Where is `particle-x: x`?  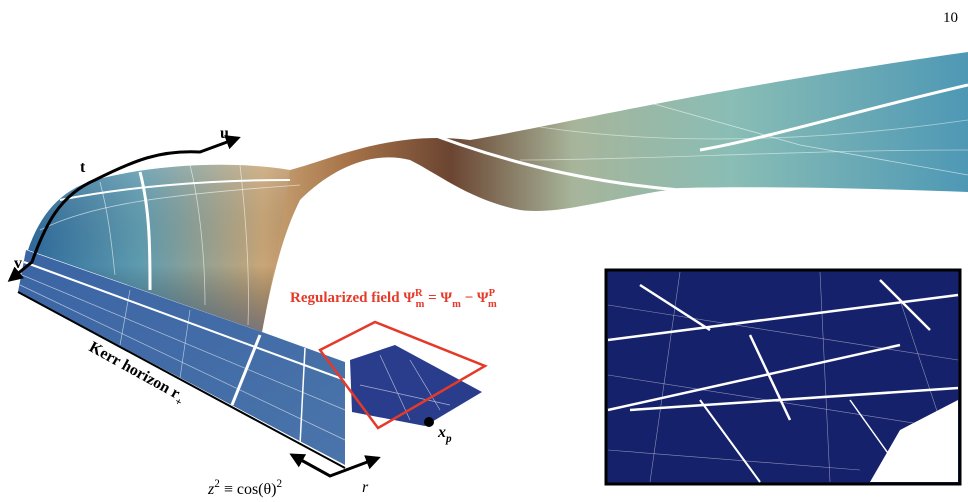 particle-x: x is located at coordinates (441, 432).